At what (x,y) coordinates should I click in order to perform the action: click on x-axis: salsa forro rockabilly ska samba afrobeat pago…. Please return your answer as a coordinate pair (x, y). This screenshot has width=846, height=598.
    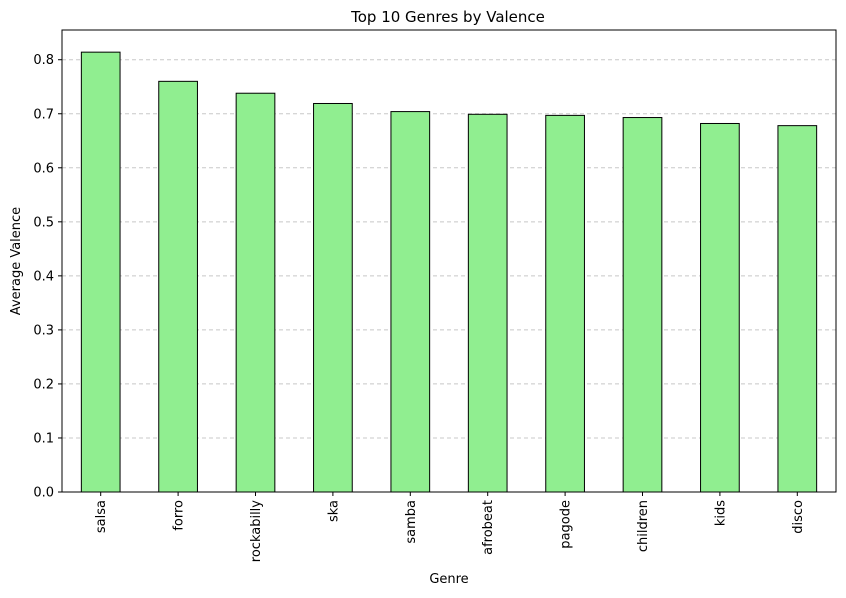
    Looking at the image, I should click on (450, 527).